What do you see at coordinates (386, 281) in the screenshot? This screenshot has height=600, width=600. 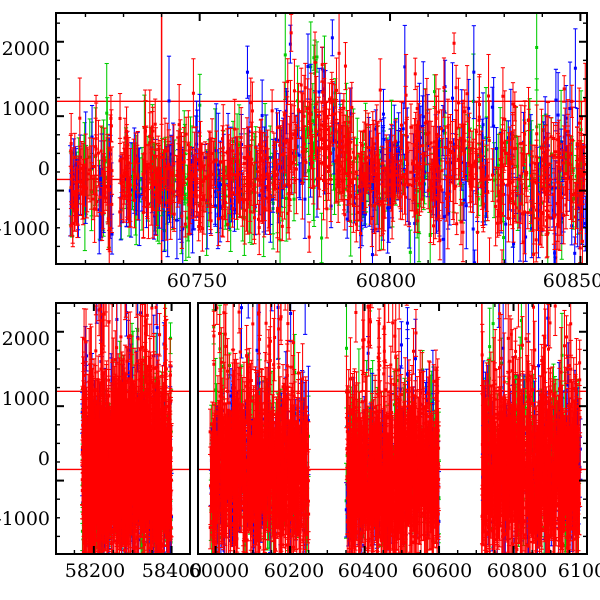 I see `top-xtick-label-60800: 60800` at bounding box center [386, 281].